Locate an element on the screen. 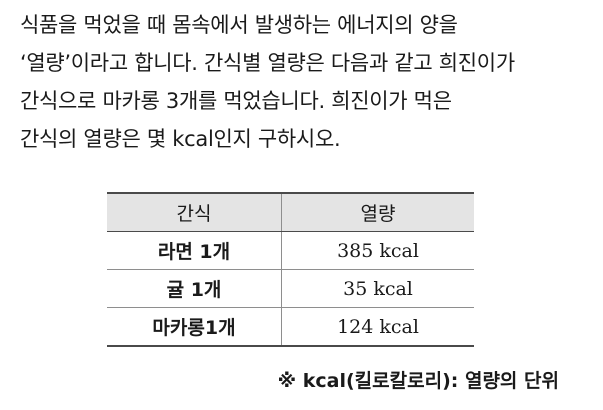 This screenshot has height=410, width=603. header-snack: 간식 is located at coordinates (194, 212).